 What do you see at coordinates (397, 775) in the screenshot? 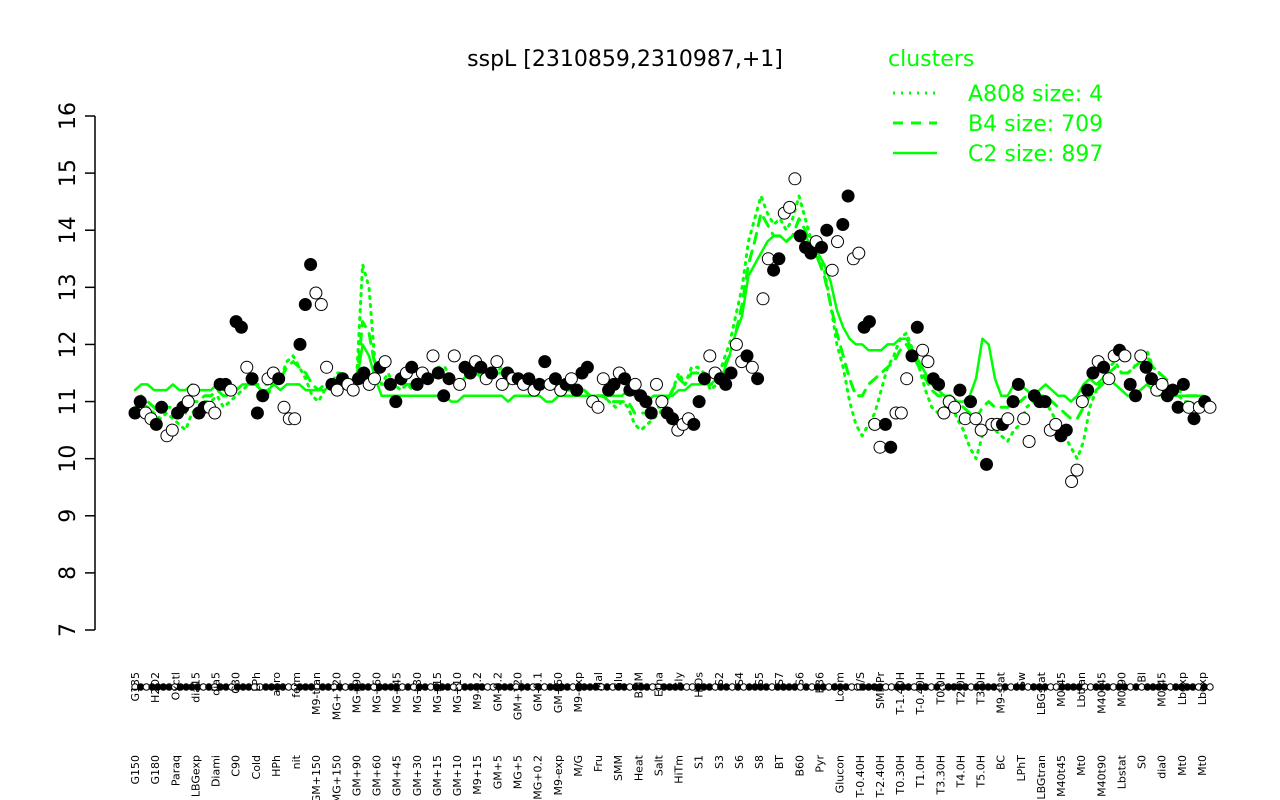
I see `x-tick-label: GM+45` at bounding box center [397, 775].